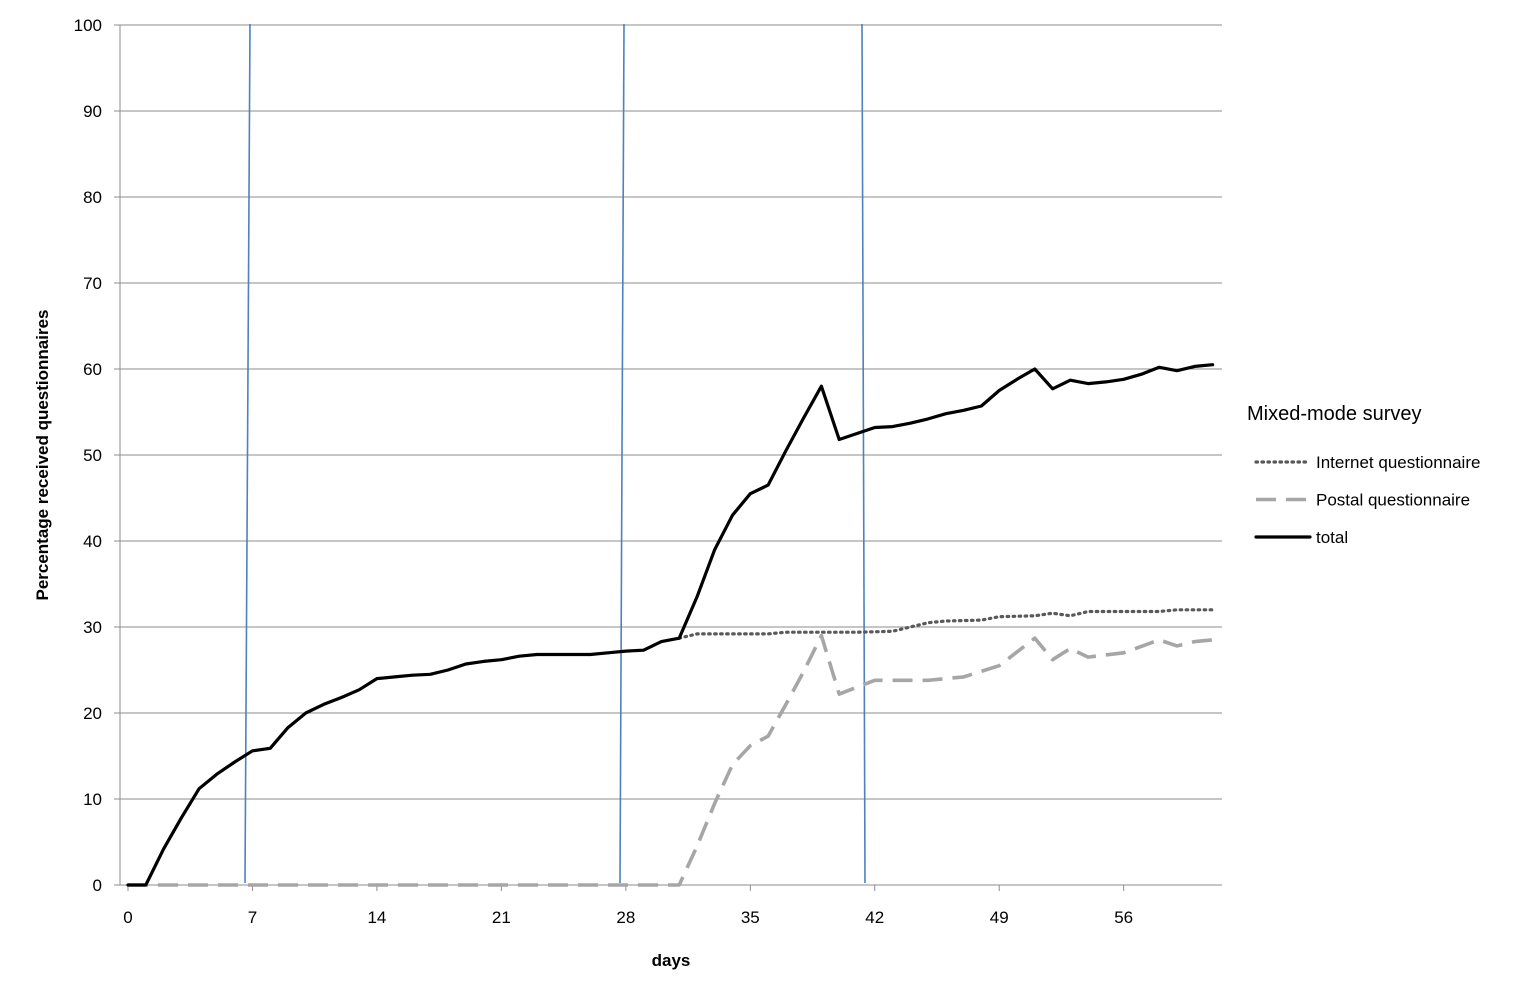 This screenshot has width=1530, height=999. What do you see at coordinates (671, 960) in the screenshot?
I see `x-axis-title: days` at bounding box center [671, 960].